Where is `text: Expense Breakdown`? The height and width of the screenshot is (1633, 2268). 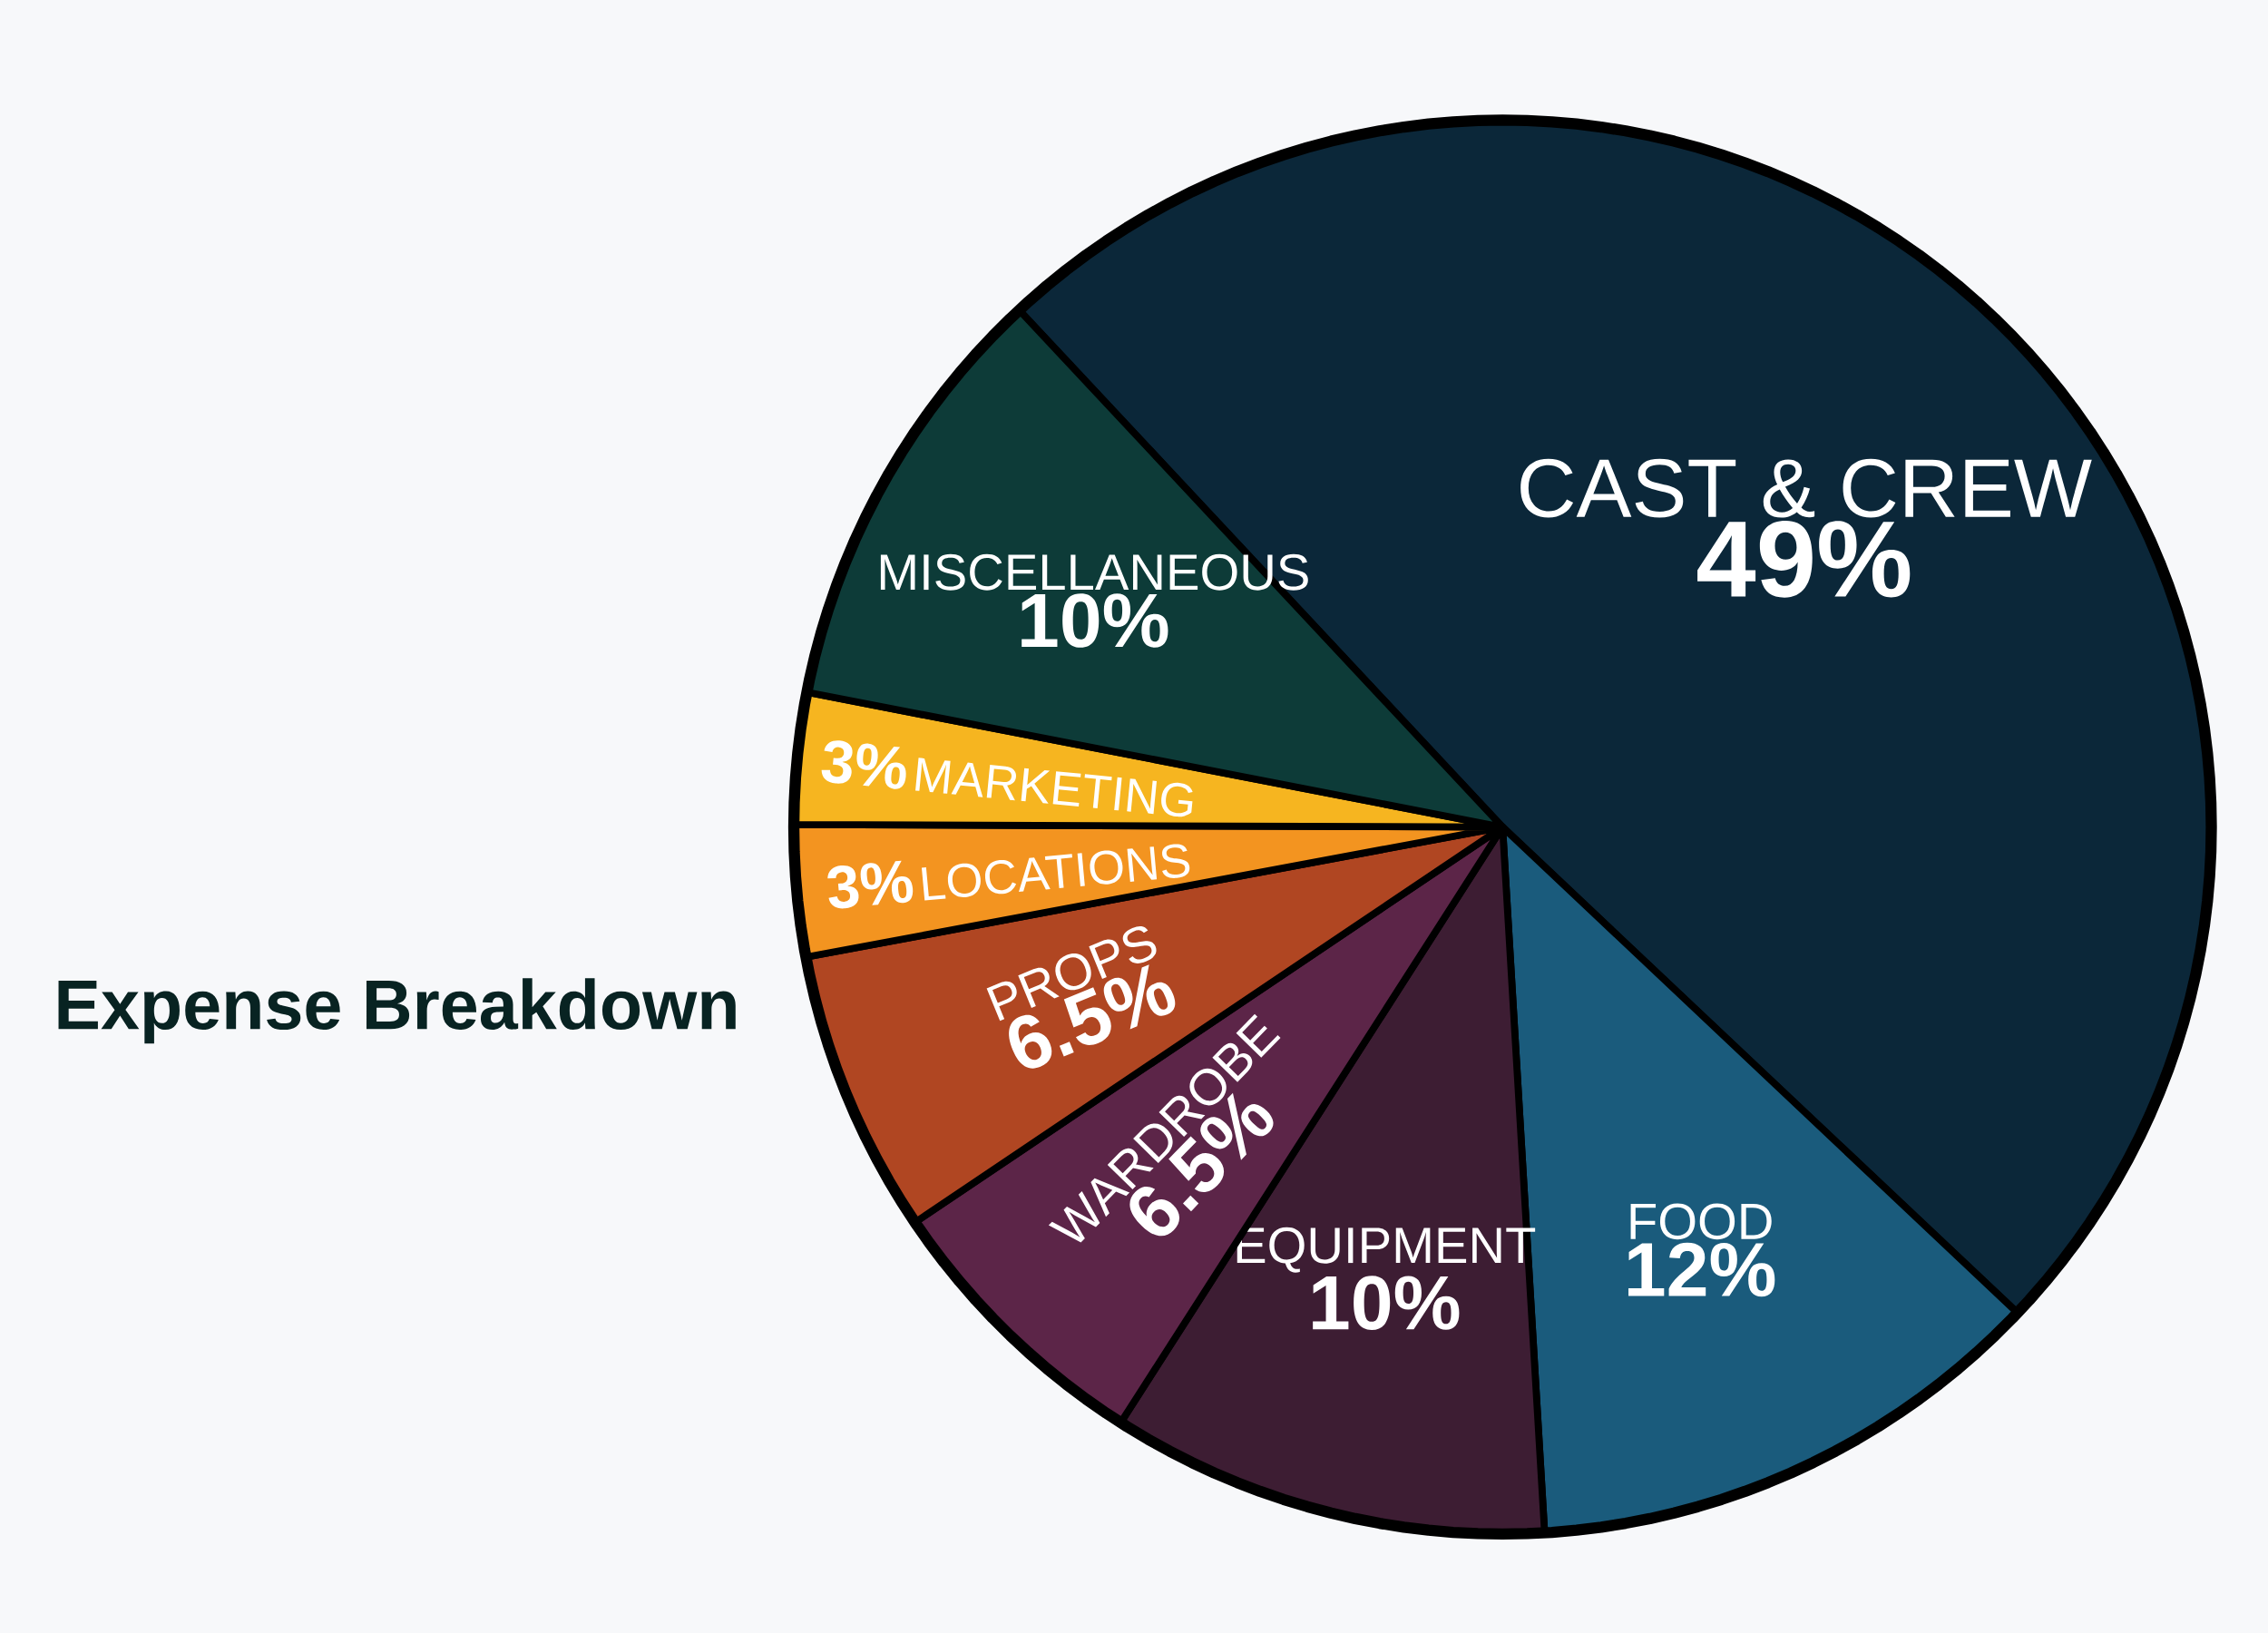
text: Expense Breakdown is located at coordinates (397, 1011).